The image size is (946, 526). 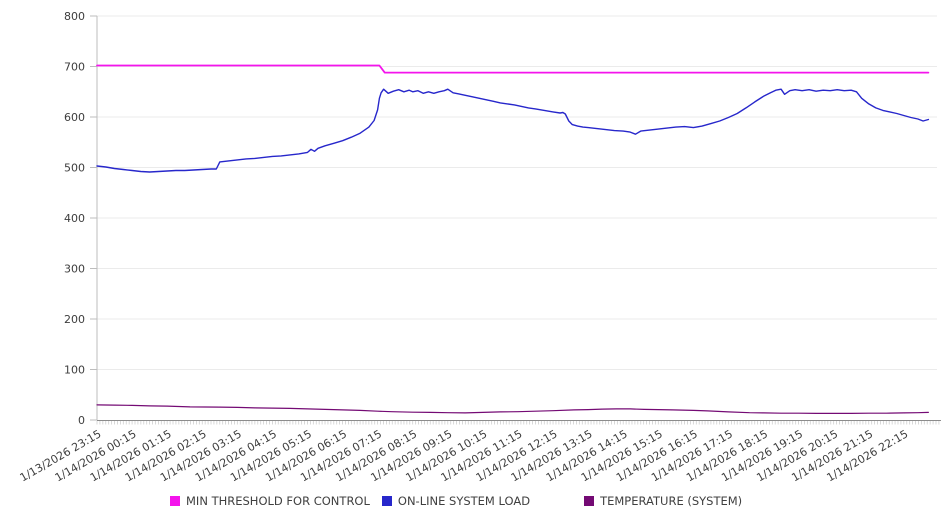 What do you see at coordinates (589, 501) in the screenshot?
I see `legend-swatch-temperature-icon` at bounding box center [589, 501].